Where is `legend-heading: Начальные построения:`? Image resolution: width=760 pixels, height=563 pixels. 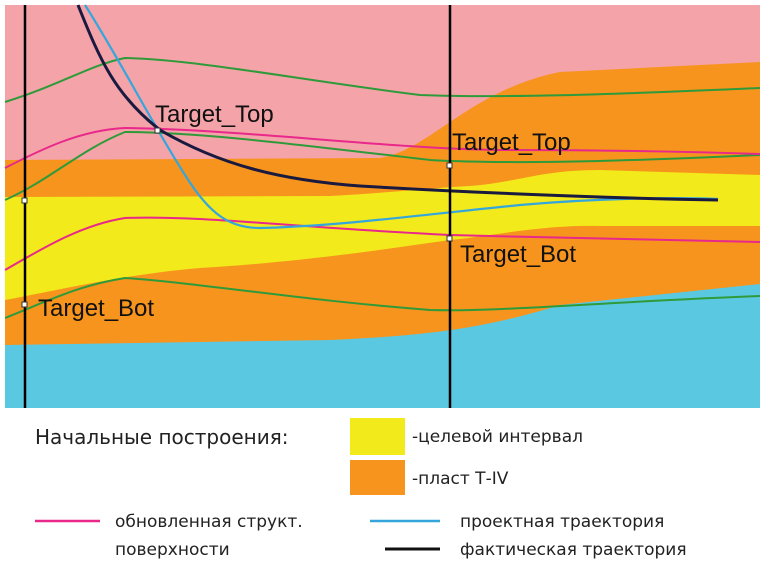
legend-heading: Начальные построения: is located at coordinates (162, 437).